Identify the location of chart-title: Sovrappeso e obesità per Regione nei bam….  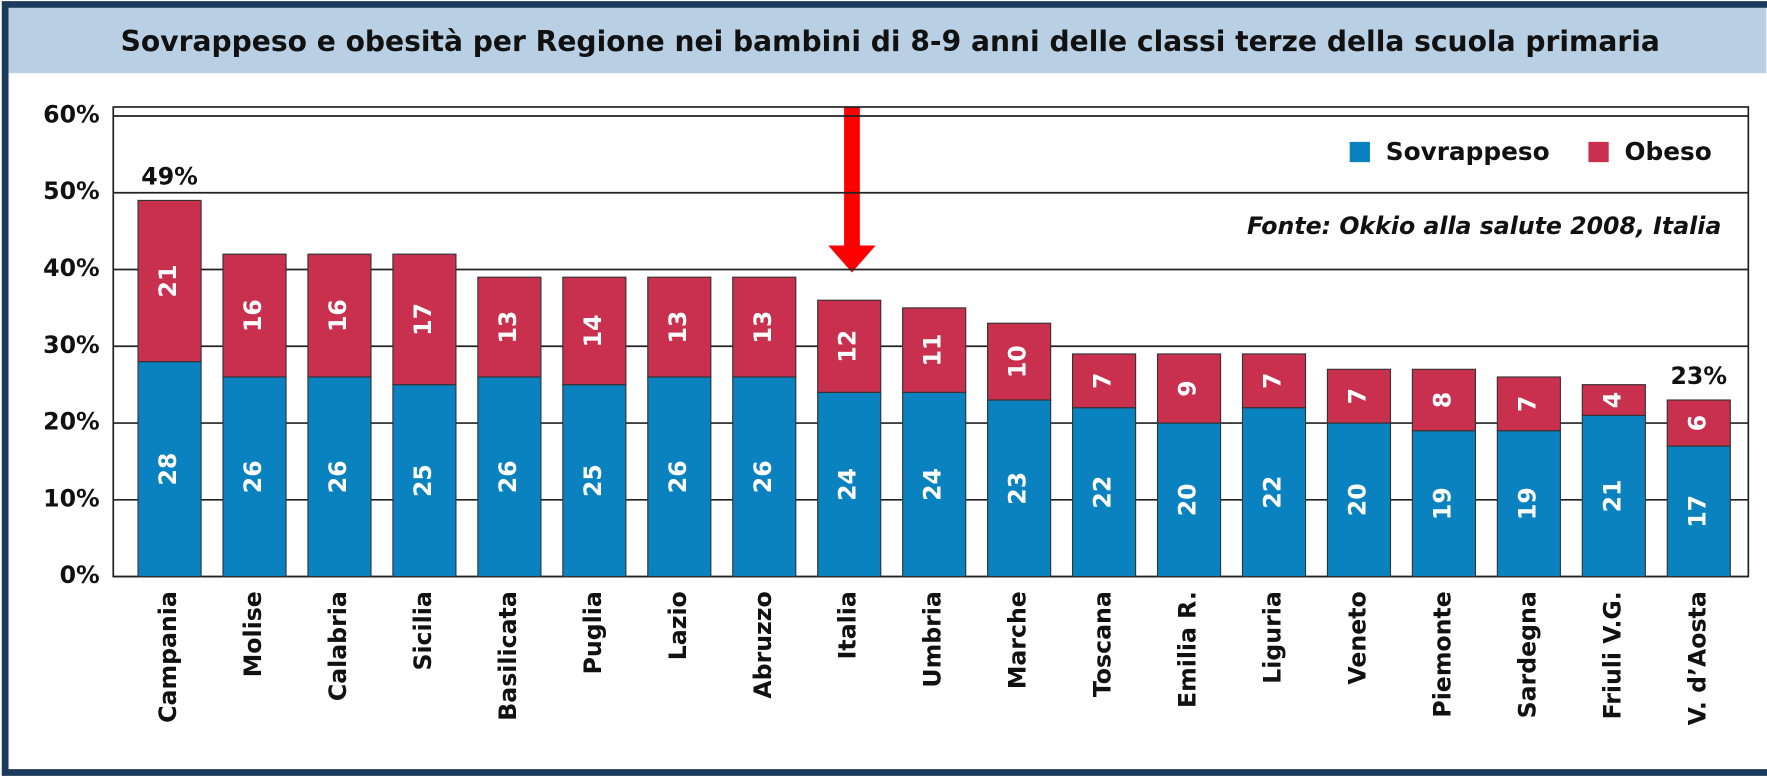
(890, 41).